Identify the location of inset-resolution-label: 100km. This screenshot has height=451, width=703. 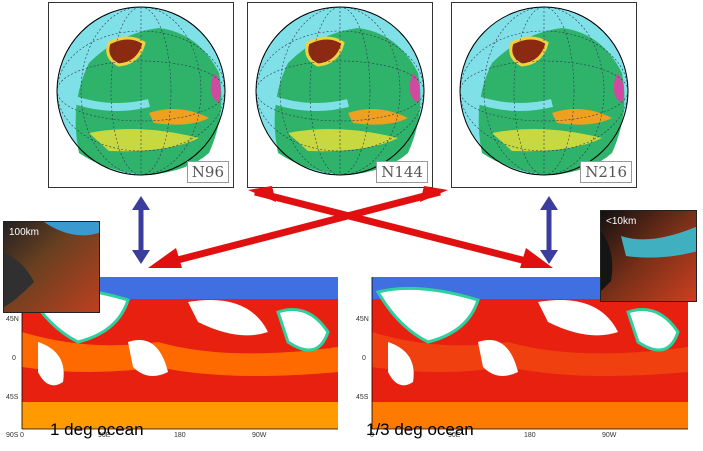
(24, 232).